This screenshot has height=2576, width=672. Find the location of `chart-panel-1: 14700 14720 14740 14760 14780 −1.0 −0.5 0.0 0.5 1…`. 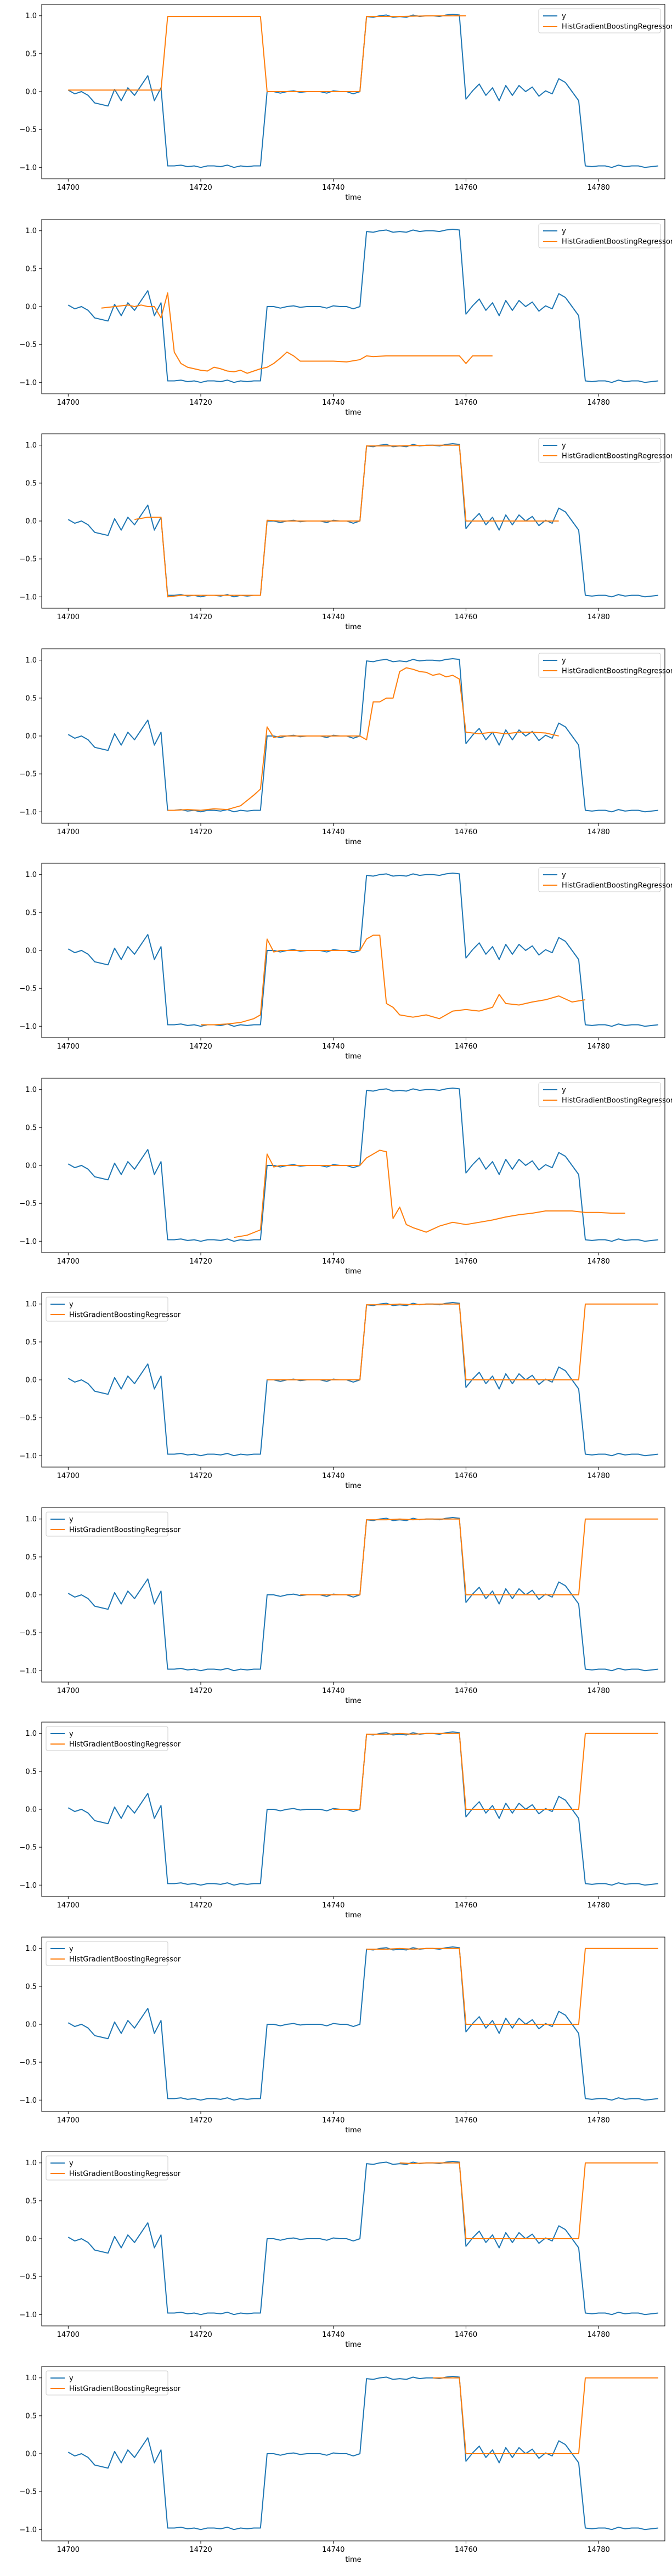

chart-panel-1: 14700 14720 14740 14760 14780 −1.0 −0.5 0.0 0.5 1… is located at coordinates (336, 107).